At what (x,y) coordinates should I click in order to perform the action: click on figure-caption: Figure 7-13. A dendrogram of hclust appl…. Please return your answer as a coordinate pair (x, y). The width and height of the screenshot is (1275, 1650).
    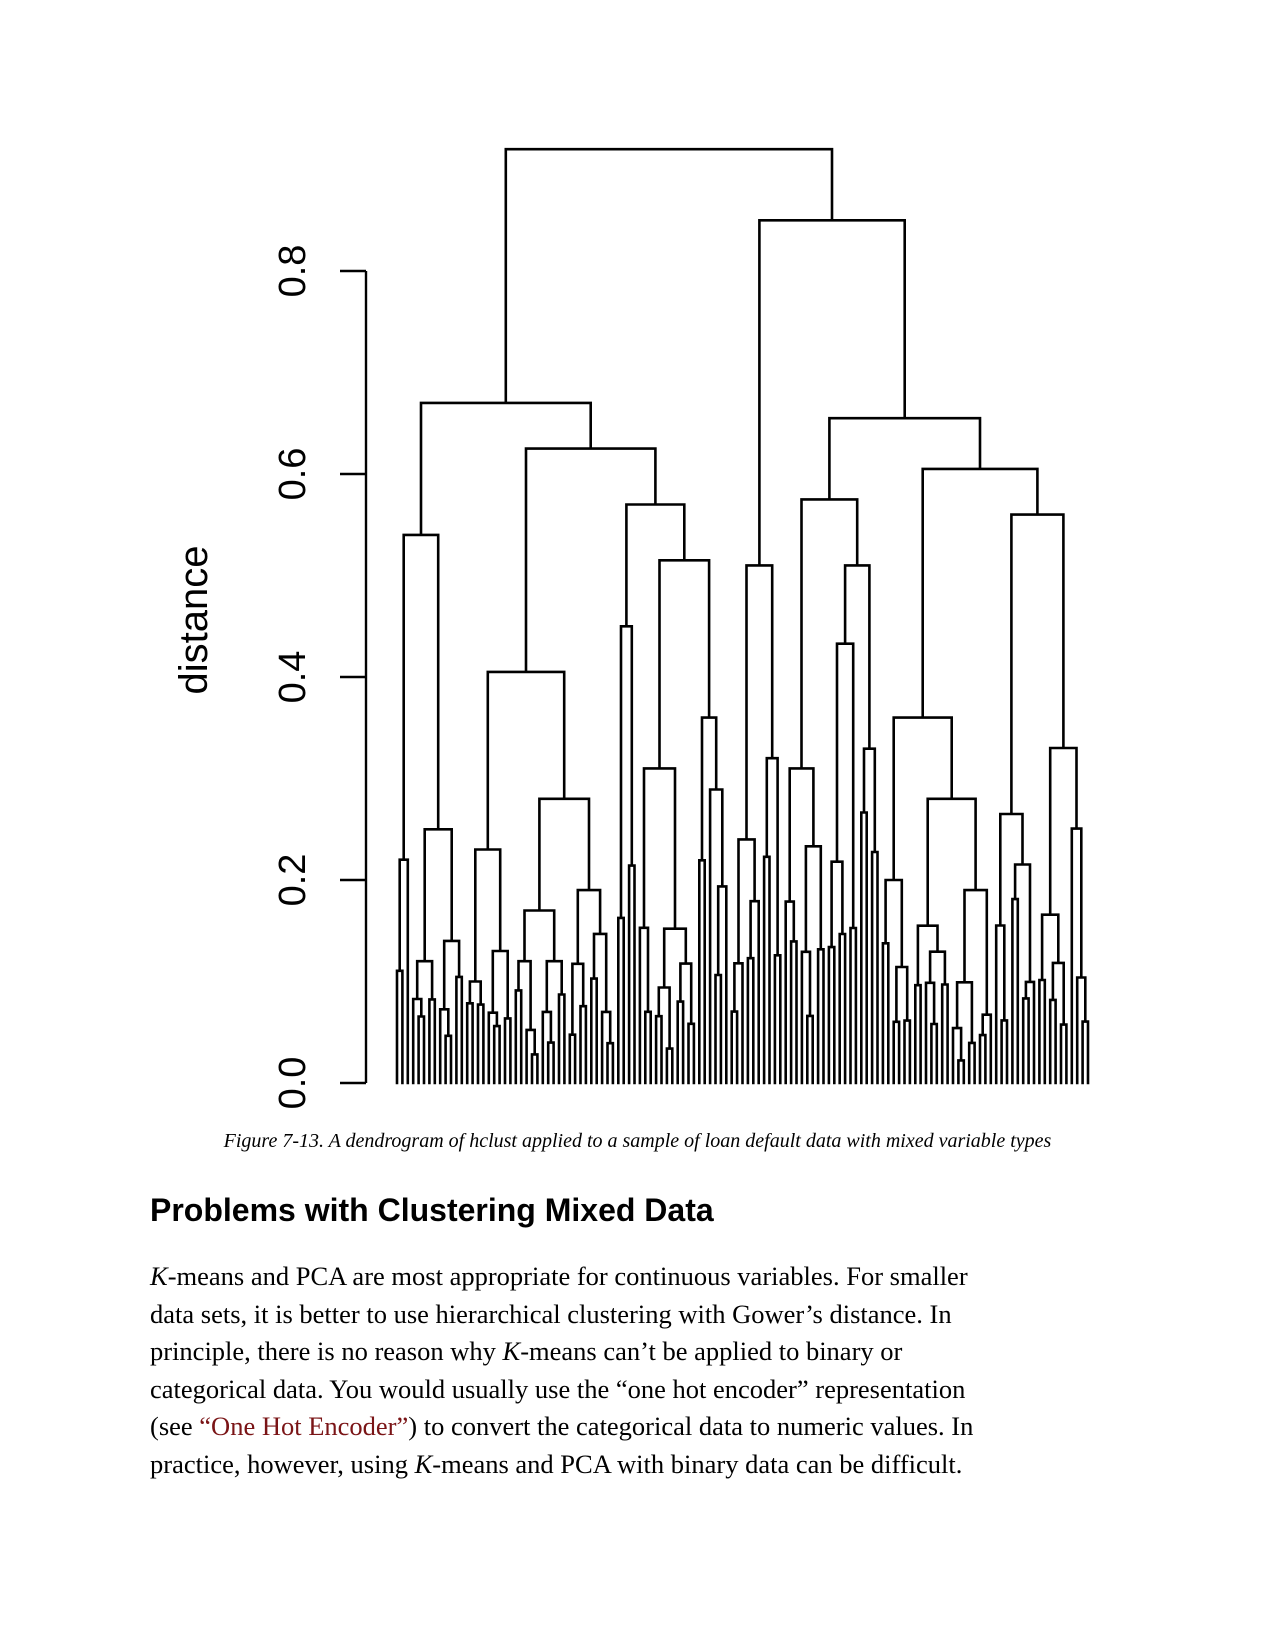
    Looking at the image, I should click on (637, 1141).